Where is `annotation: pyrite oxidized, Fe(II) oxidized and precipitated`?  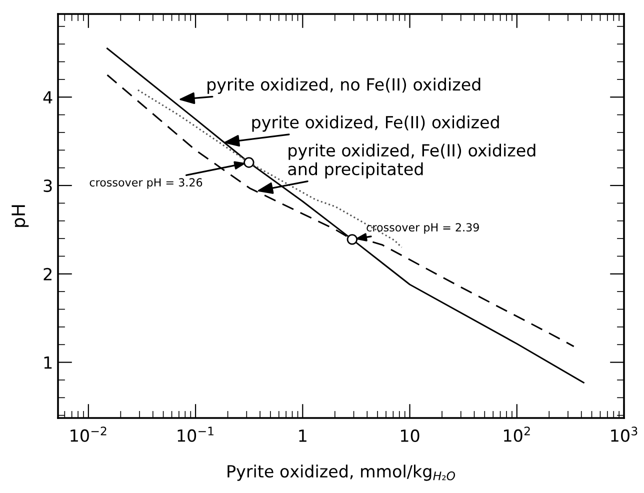 annotation: pyrite oxidized, Fe(II) oxidized and precipitated is located at coordinates (412, 161).